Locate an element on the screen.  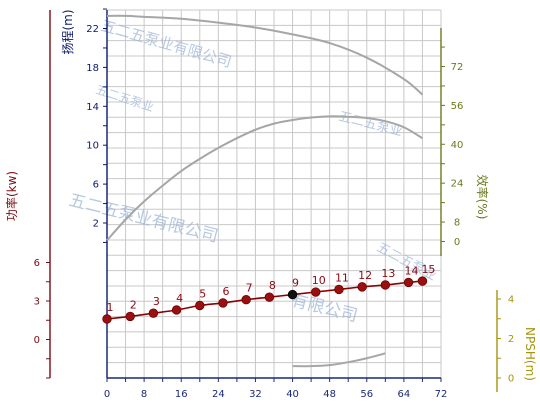
power-point-label: 14 is located at coordinates (412, 270).